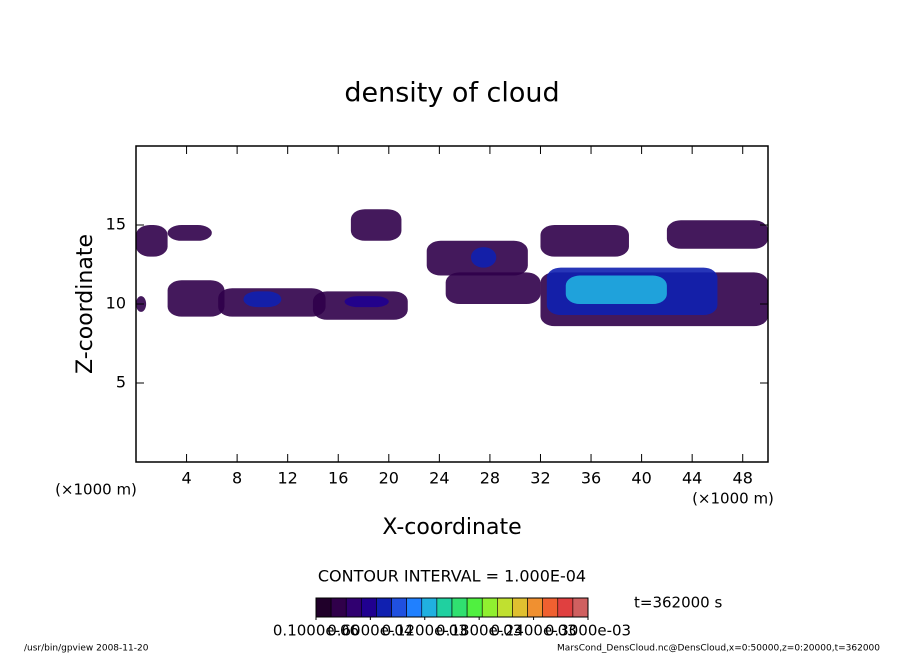 This screenshot has width=904, height=654. What do you see at coordinates (692, 478) in the screenshot?
I see `x-tick-label: 44` at bounding box center [692, 478].